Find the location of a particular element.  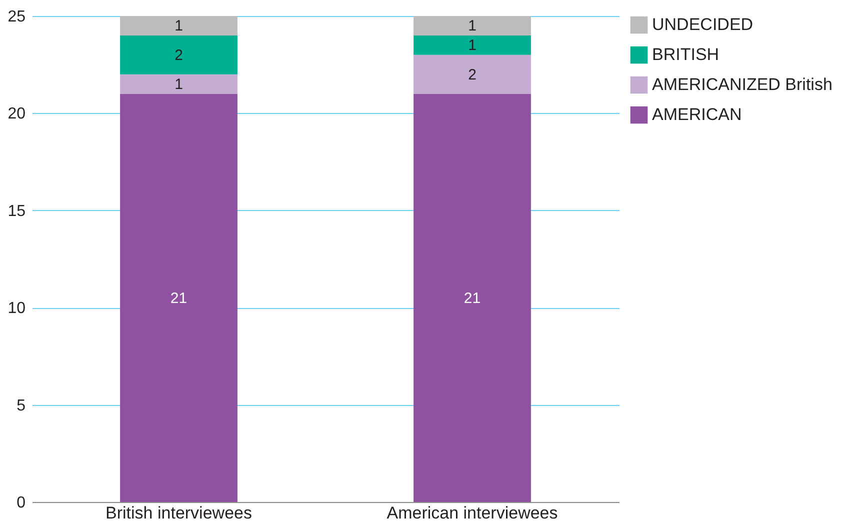

y-tick-label: 25 is located at coordinates (17, 17).